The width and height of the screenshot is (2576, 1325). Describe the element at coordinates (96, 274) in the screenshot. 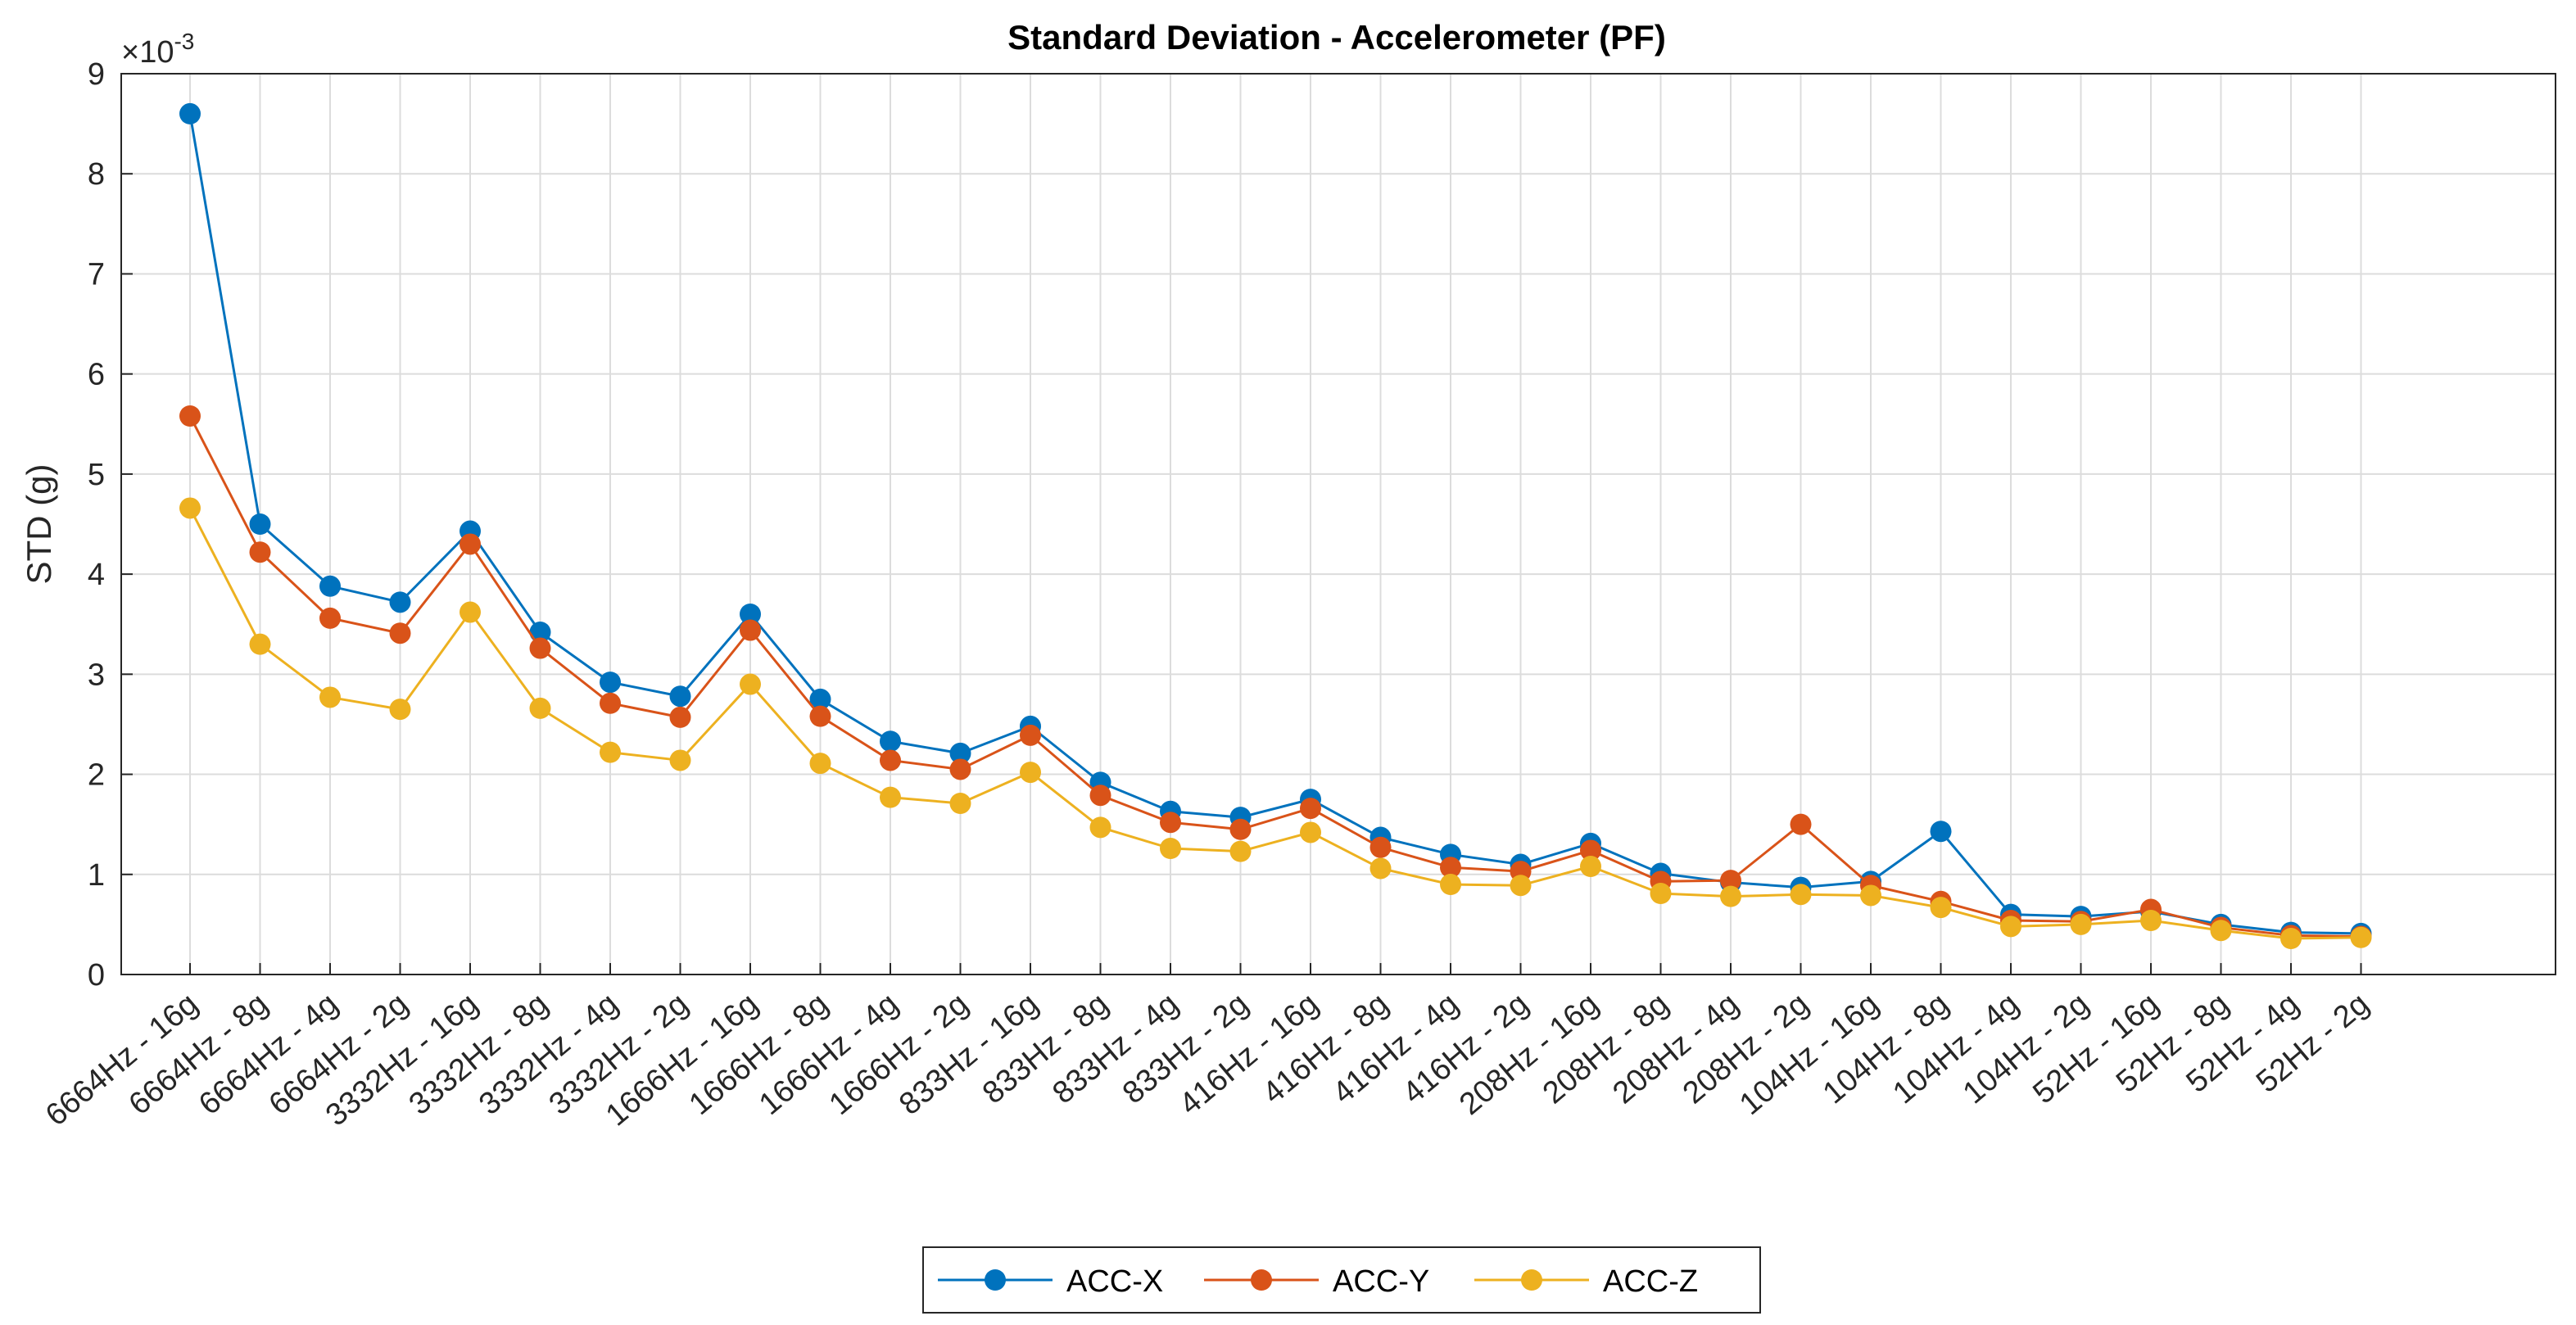

I see `y-tick-label: 7` at that location.